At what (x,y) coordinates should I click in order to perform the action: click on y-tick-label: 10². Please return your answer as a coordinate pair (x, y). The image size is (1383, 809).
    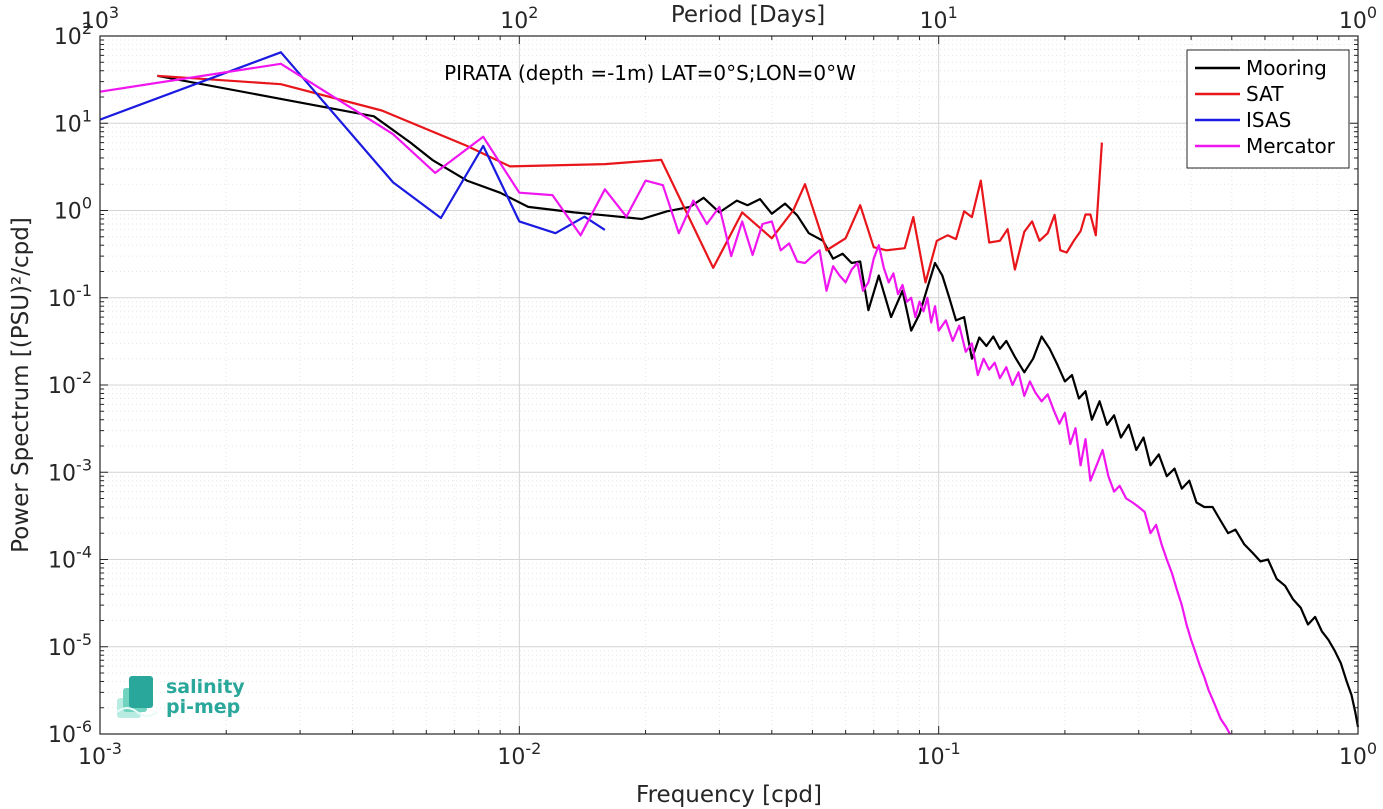
    Looking at the image, I should click on (73, 34).